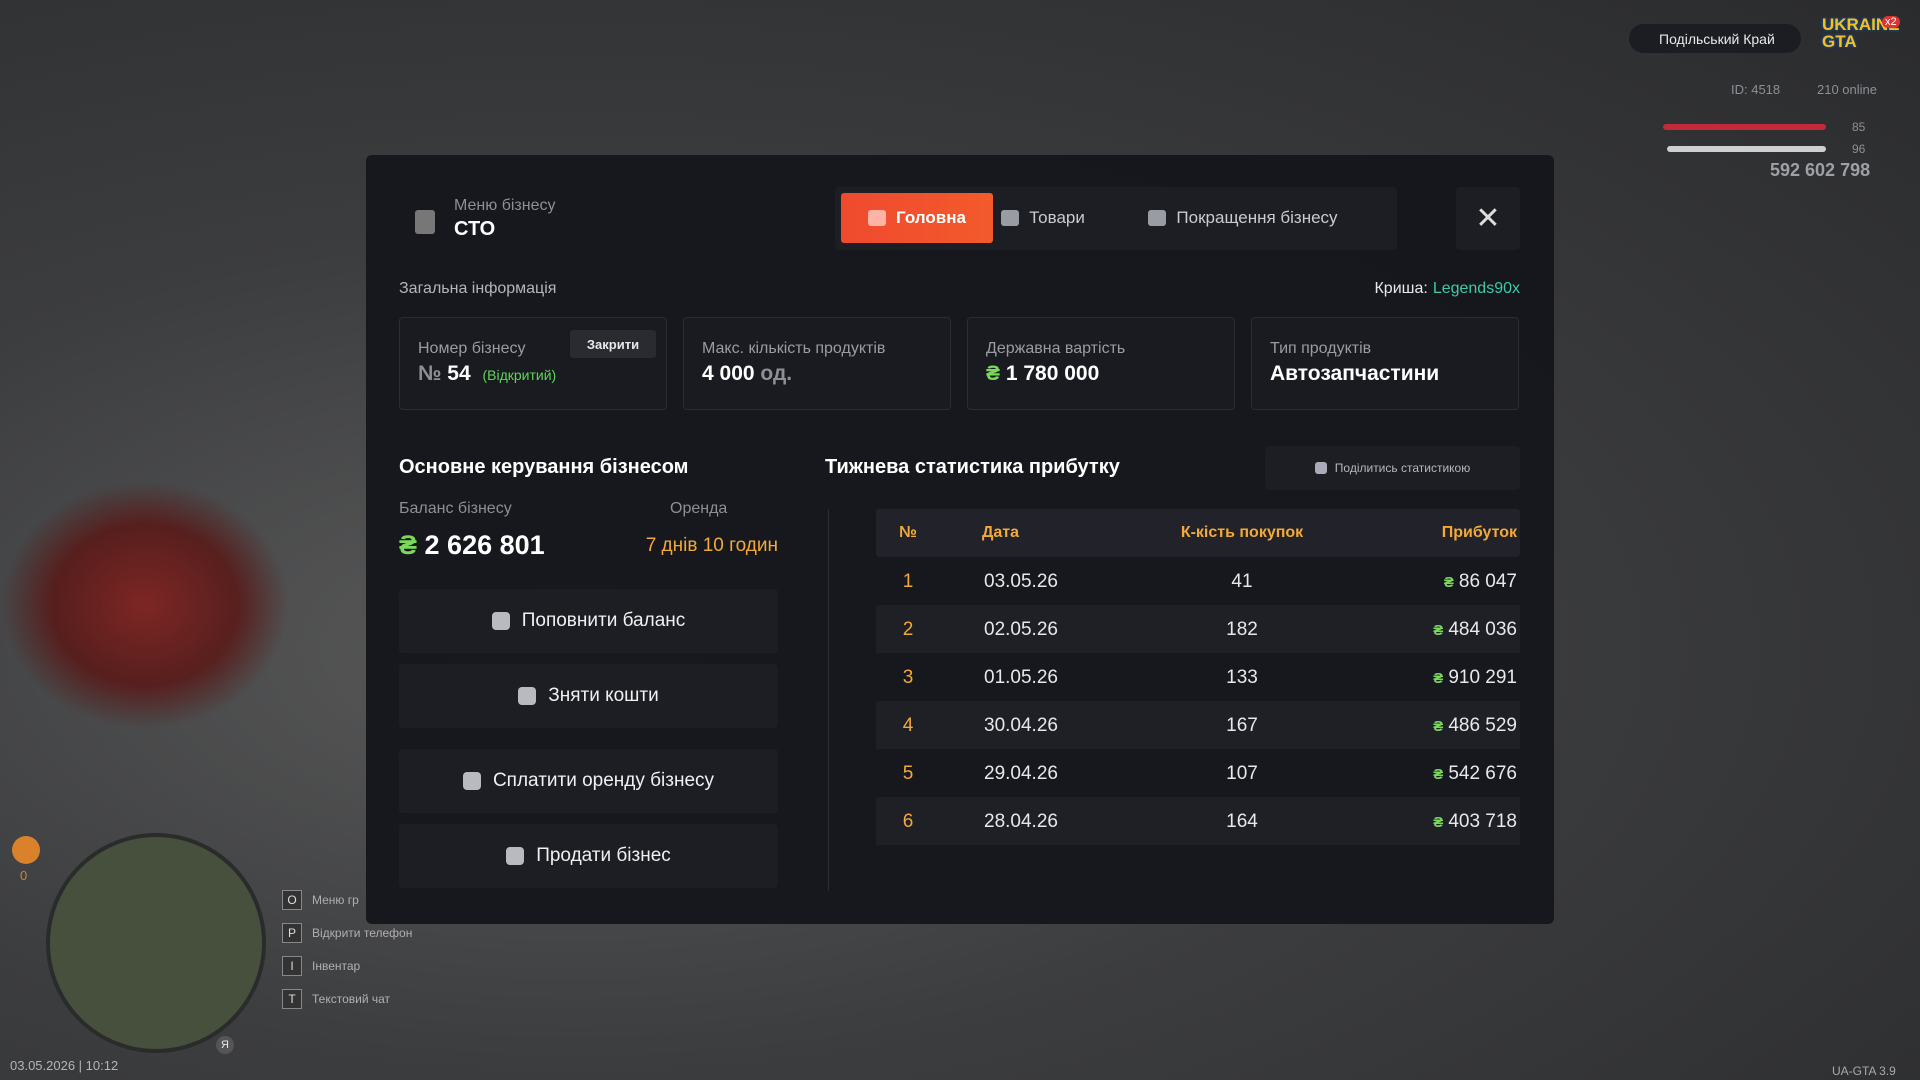 The width and height of the screenshot is (1920, 1080). What do you see at coordinates (336, 966) in the screenshot?
I see `hint-label: Інвентар` at bounding box center [336, 966].